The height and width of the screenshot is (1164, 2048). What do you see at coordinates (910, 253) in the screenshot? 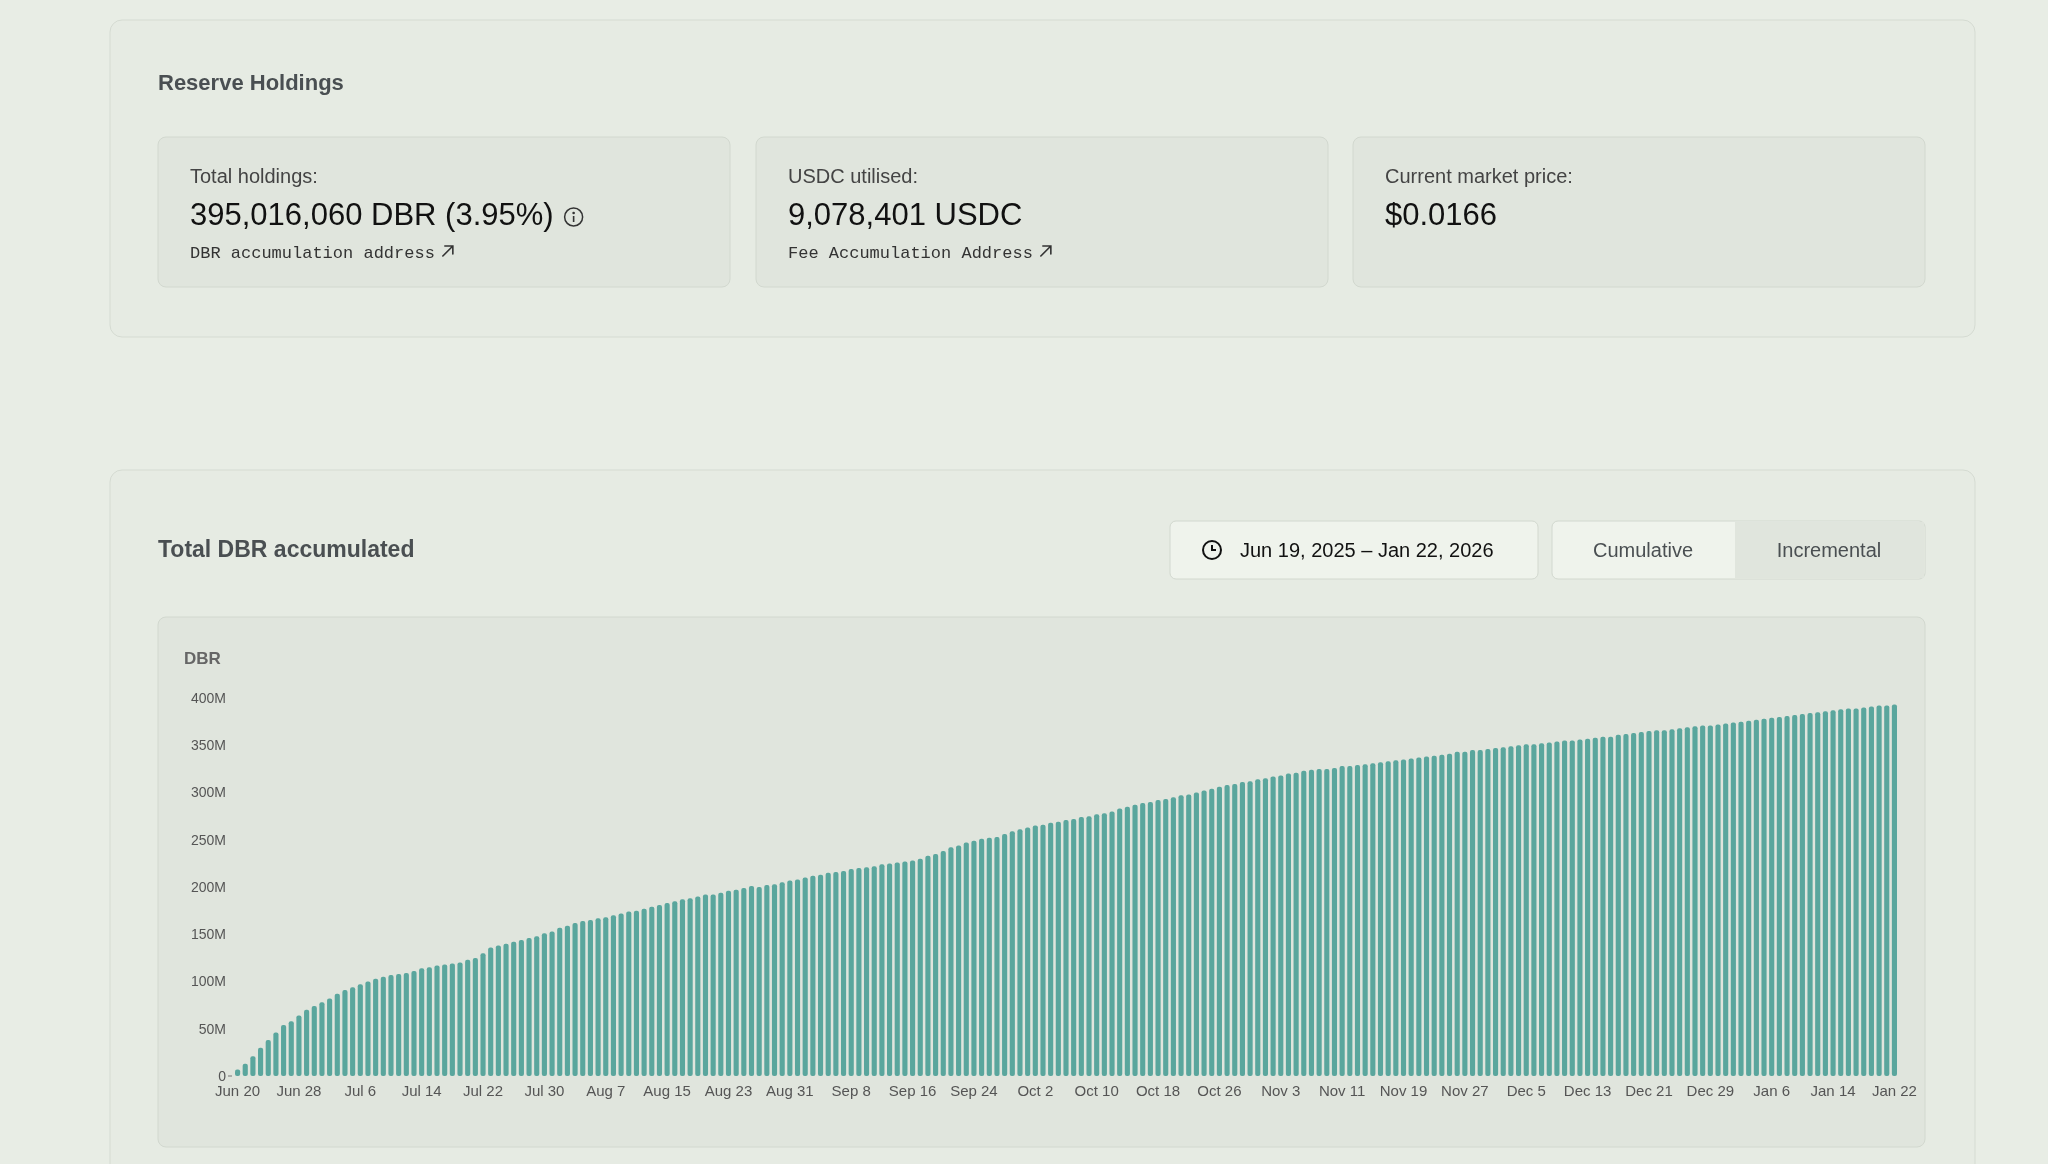
I see `text: Fee Accumulation Address` at bounding box center [910, 253].